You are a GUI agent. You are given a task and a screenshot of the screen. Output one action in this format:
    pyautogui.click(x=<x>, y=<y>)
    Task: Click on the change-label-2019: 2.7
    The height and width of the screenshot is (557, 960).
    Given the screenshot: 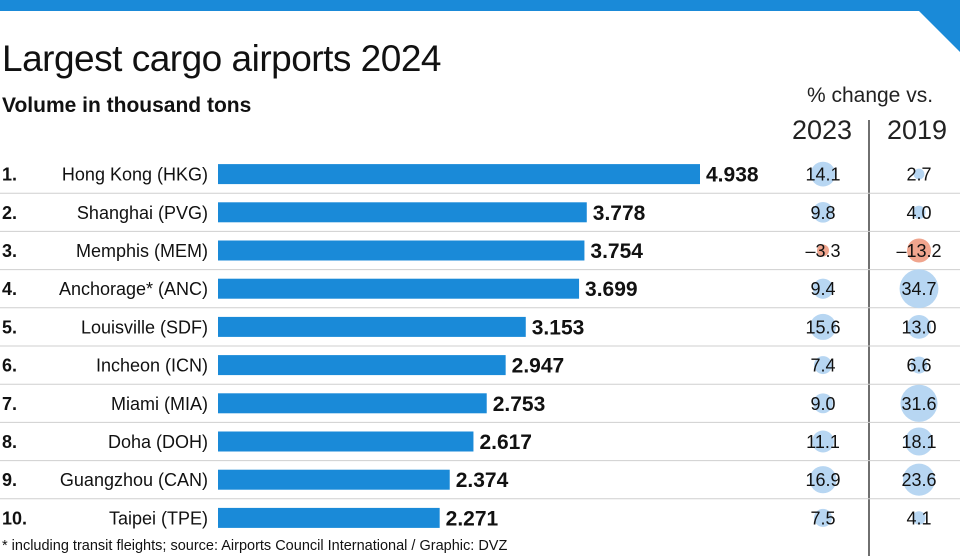 What is the action you would take?
    pyautogui.click(x=918, y=175)
    